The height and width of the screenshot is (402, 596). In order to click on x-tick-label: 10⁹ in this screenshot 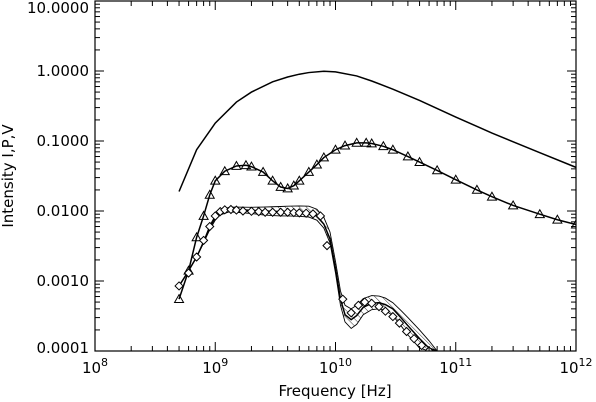, I will do `click(215, 366)`.